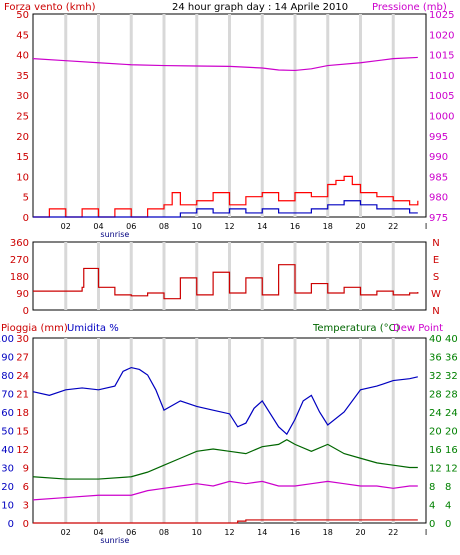 The width and height of the screenshot is (460, 555). I want to click on temperature-tick-label: 40, so click(435, 339).